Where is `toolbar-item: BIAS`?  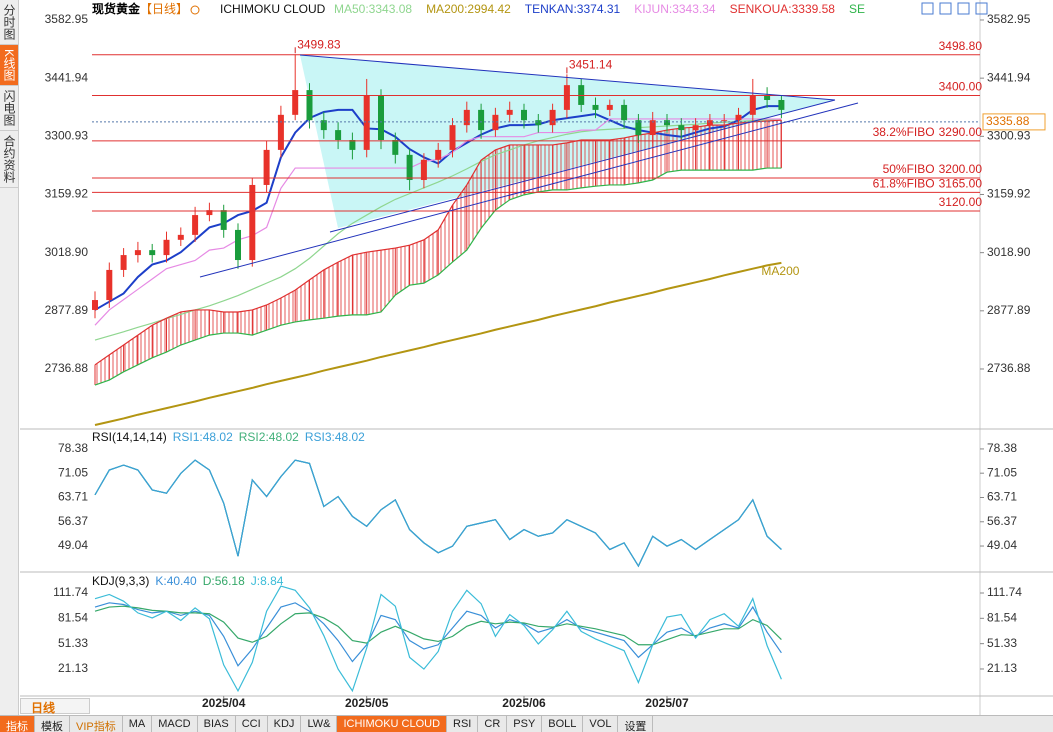 toolbar-item: BIAS is located at coordinates (217, 724).